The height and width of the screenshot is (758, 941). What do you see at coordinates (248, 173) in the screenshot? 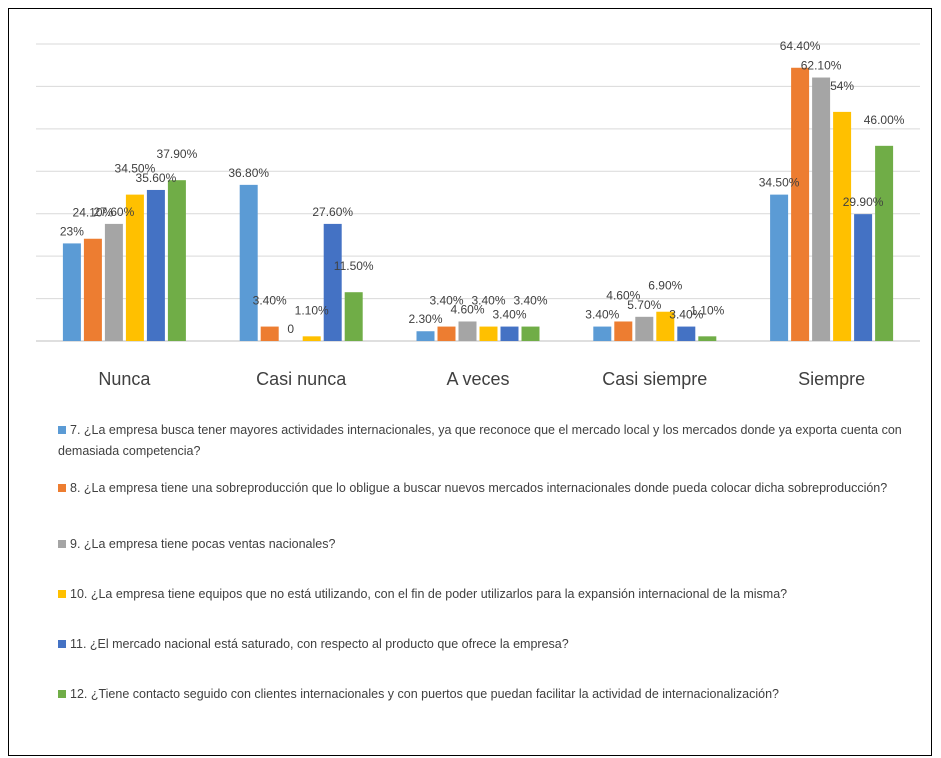
I see `data-label: 36.80%` at bounding box center [248, 173].